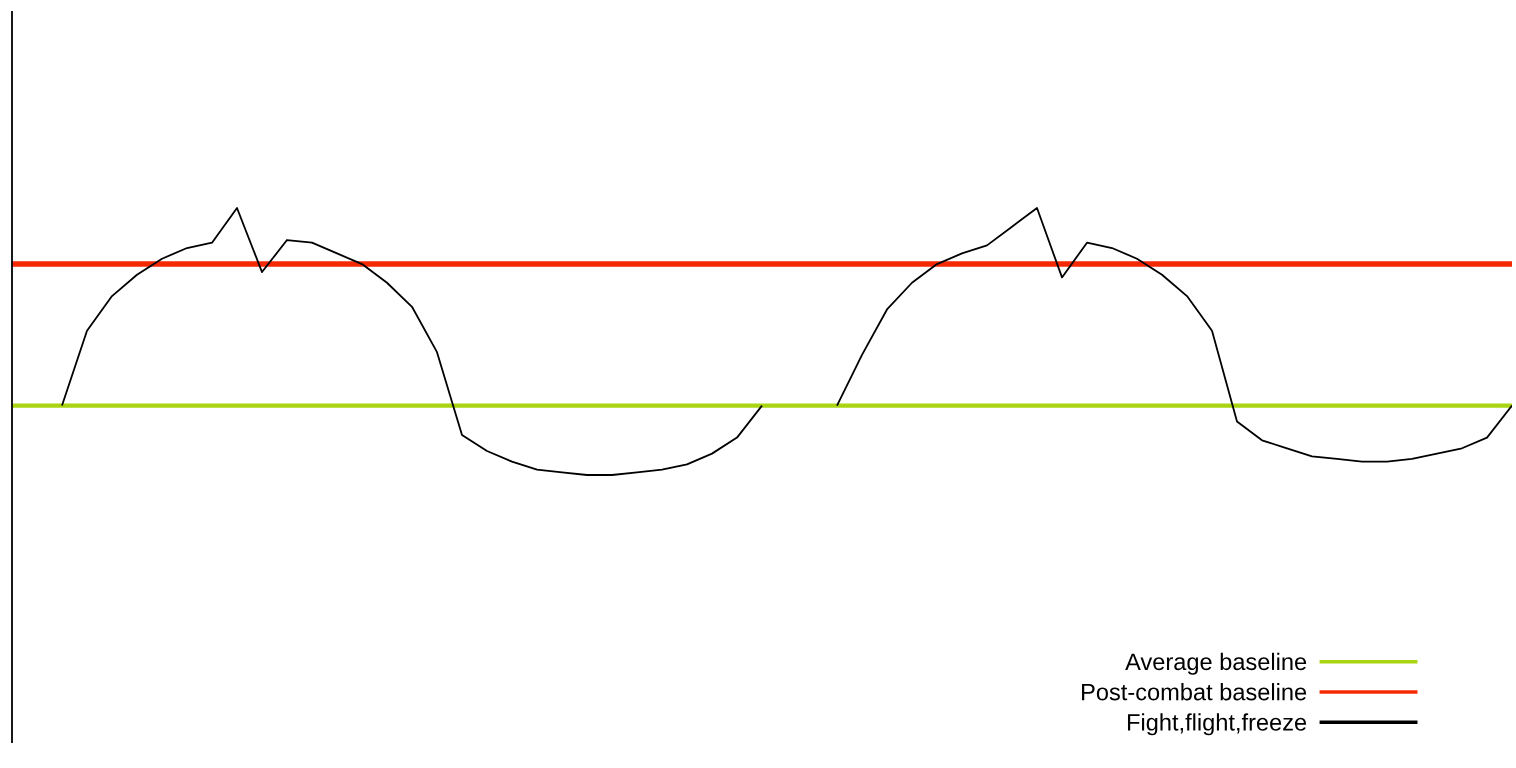 This screenshot has height=768, width=1516. I want to click on legend-label: Fight,flight,freeze, so click(1217, 724).